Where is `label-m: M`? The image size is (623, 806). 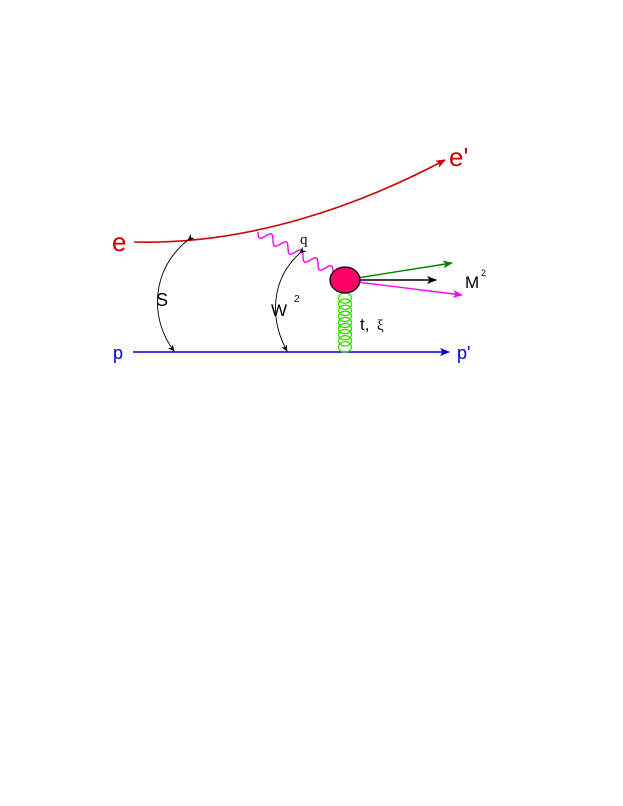 label-m: M is located at coordinates (472, 282).